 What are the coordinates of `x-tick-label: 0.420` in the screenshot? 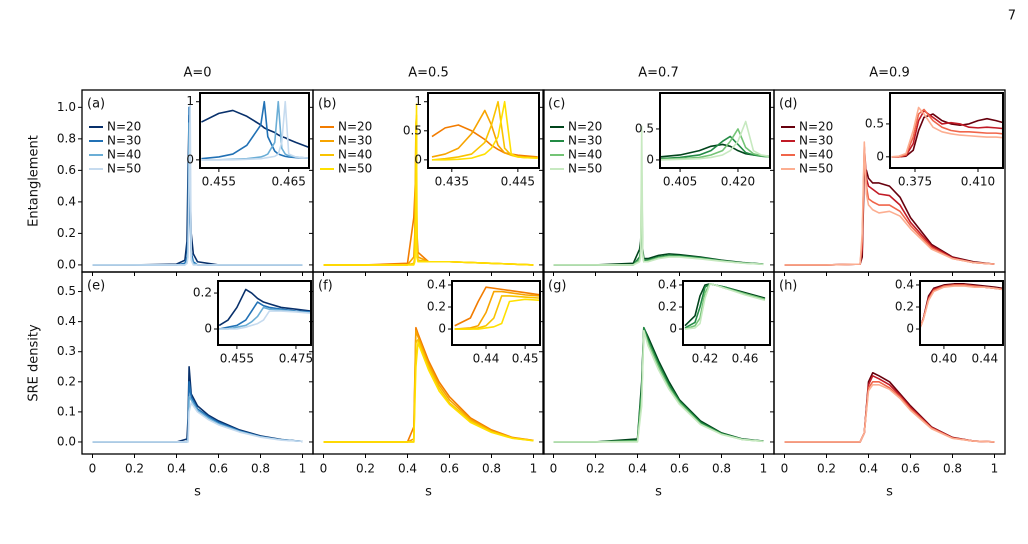 It's located at (738, 182).